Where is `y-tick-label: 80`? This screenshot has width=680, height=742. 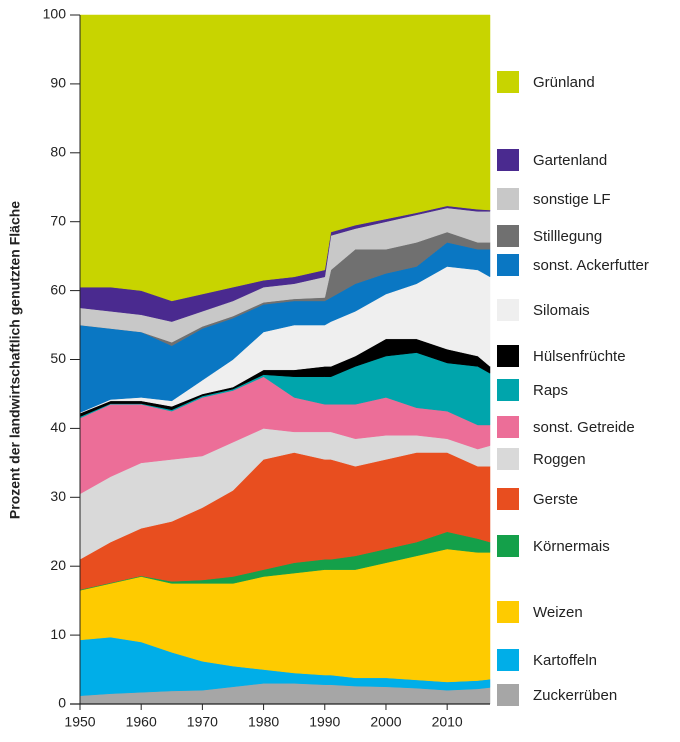 y-tick-label: 80 is located at coordinates (58, 152).